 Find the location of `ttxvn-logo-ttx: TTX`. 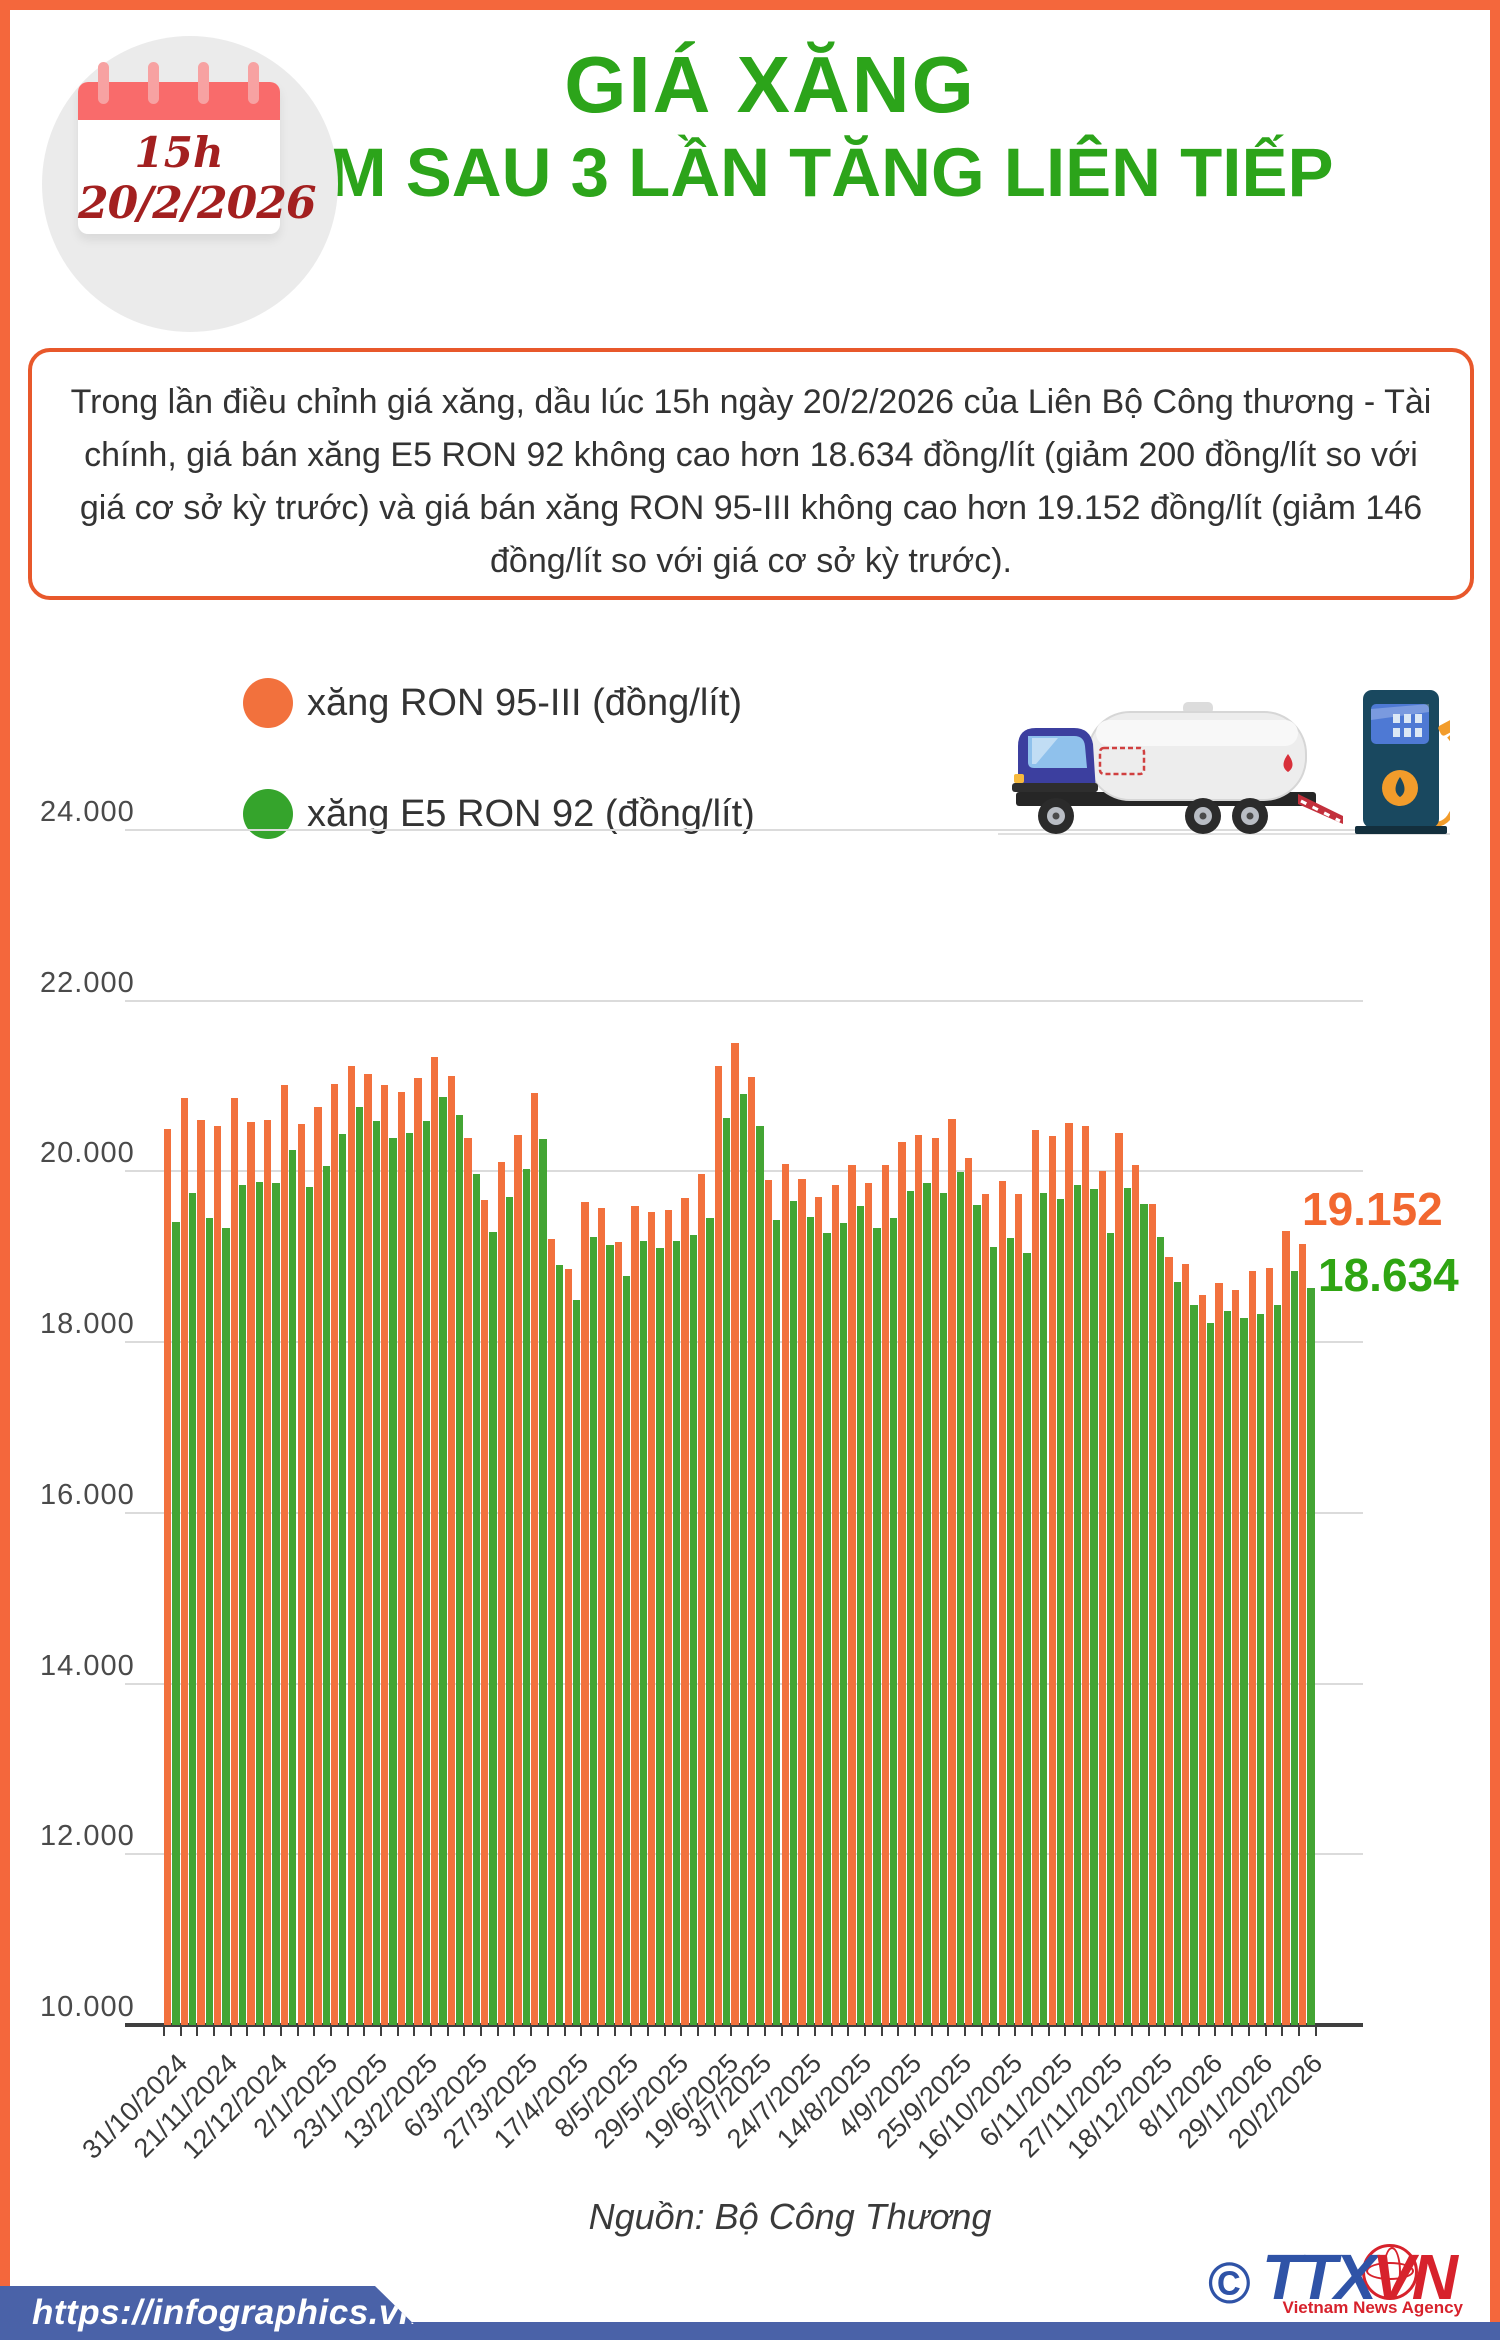

ttxvn-logo-ttx: TTX is located at coordinates (1319, 2277).